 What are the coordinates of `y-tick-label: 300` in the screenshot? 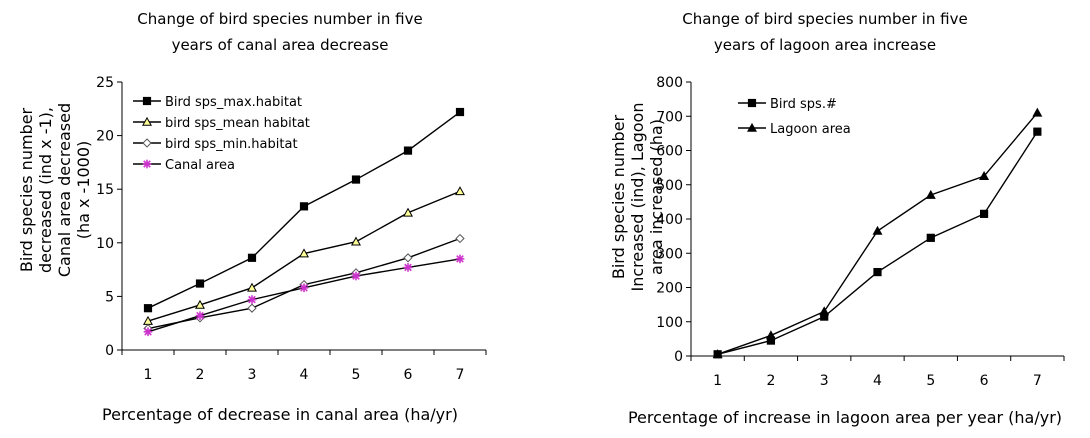 It's located at (669, 254).